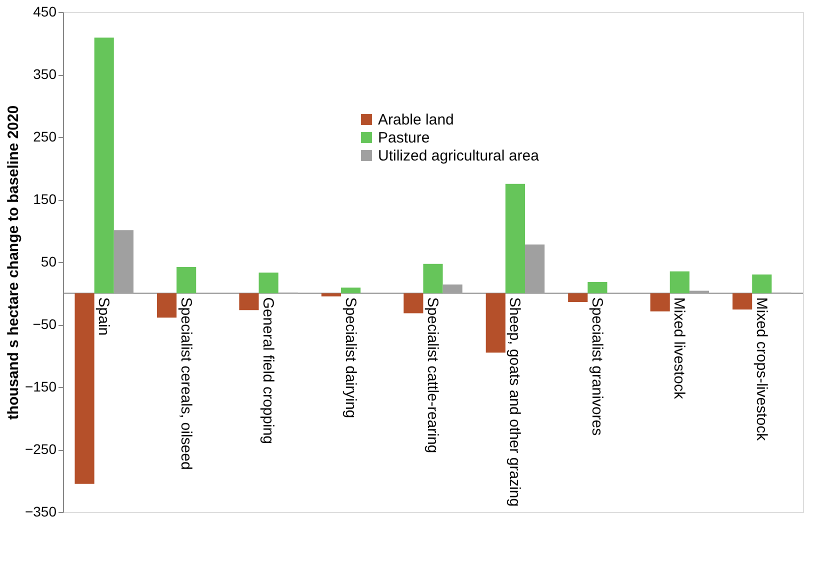  What do you see at coordinates (40, 386) in the screenshot?
I see `y-tick-label: −150` at bounding box center [40, 386].